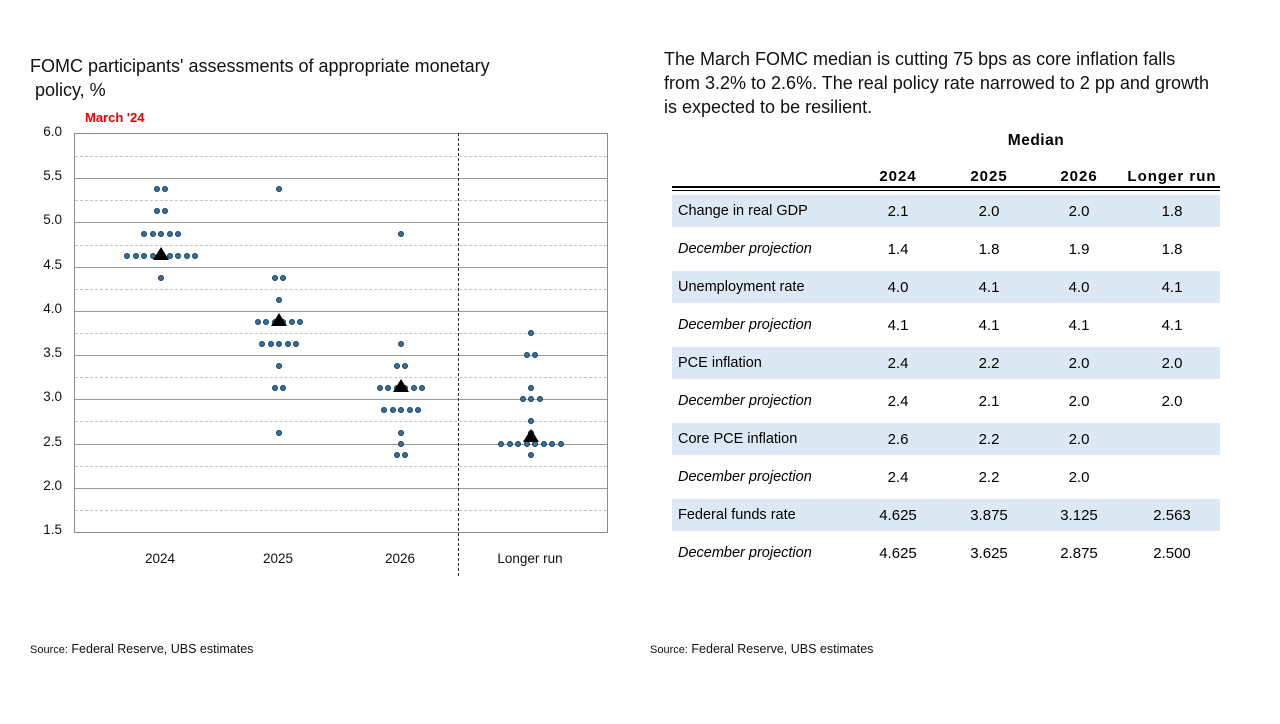 This screenshot has height=724, width=1280. What do you see at coordinates (1172, 176) in the screenshot?
I see `table-header-longer-run: Longer run` at bounding box center [1172, 176].